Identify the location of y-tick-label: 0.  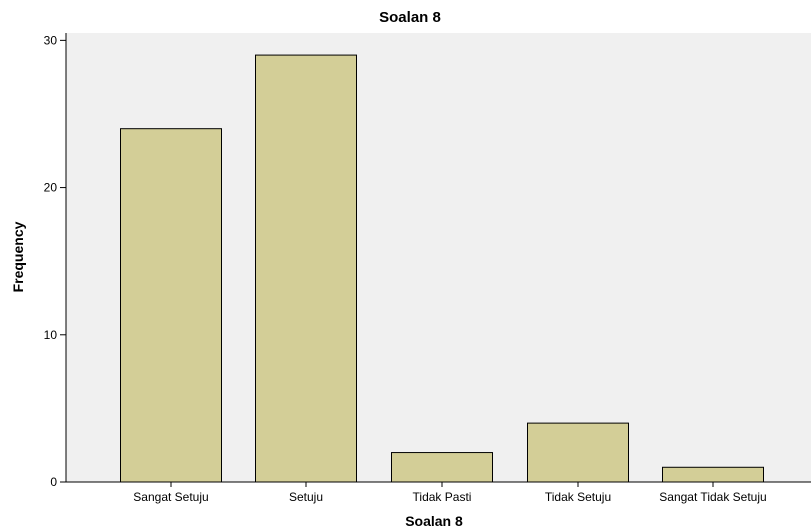
(53, 482).